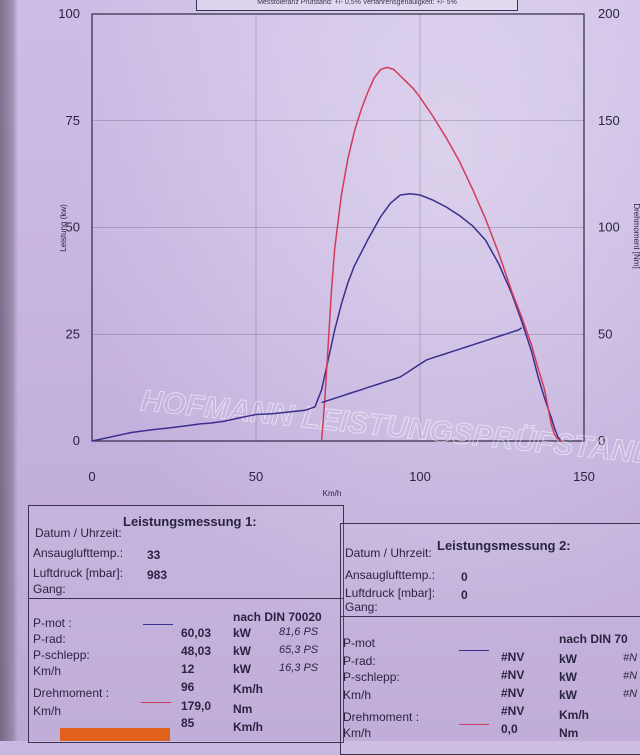 The image size is (640, 755). What do you see at coordinates (609, 227) in the screenshot?
I see `y-right-tick-label: 100` at bounding box center [609, 227].